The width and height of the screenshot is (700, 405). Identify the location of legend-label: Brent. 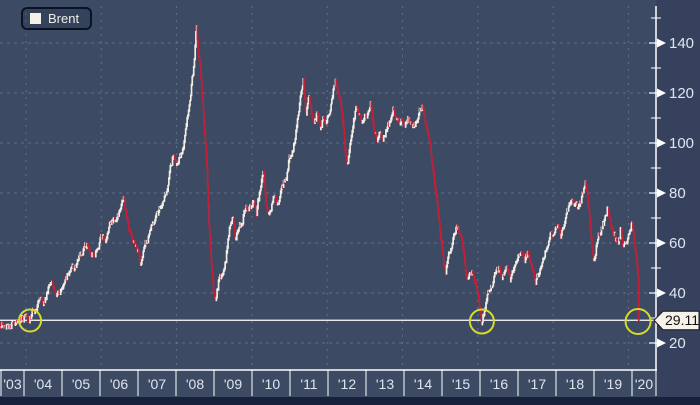
(64, 18).